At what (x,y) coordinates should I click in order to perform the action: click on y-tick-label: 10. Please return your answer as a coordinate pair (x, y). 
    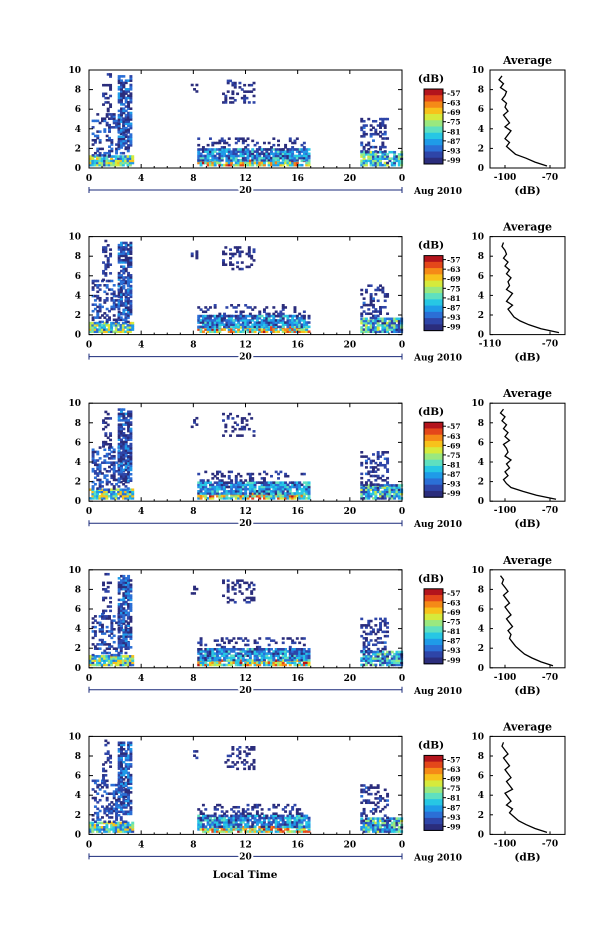
    Looking at the image, I should click on (74, 571).